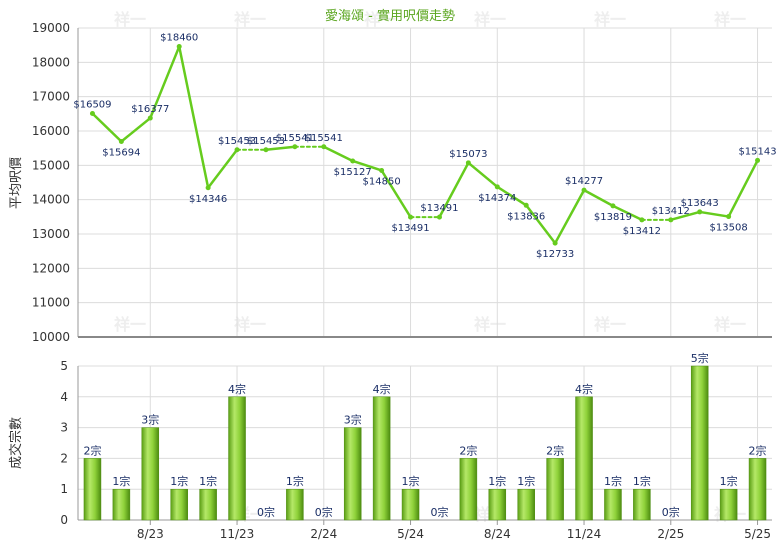 The image size is (780, 550). I want to click on x-tick-label: 8/23, so click(150, 534).